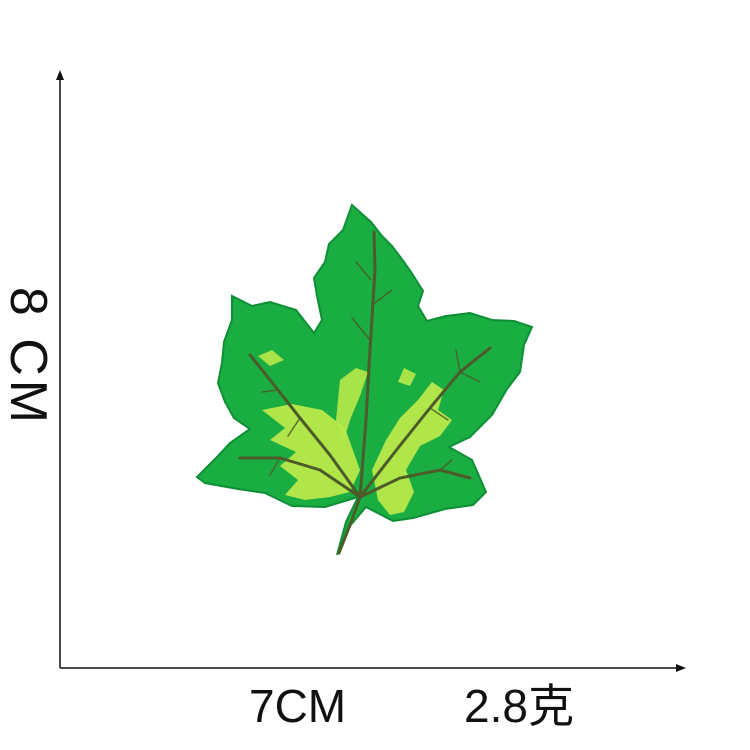  I want to click on weight-label: 2.8克, so click(519, 706).